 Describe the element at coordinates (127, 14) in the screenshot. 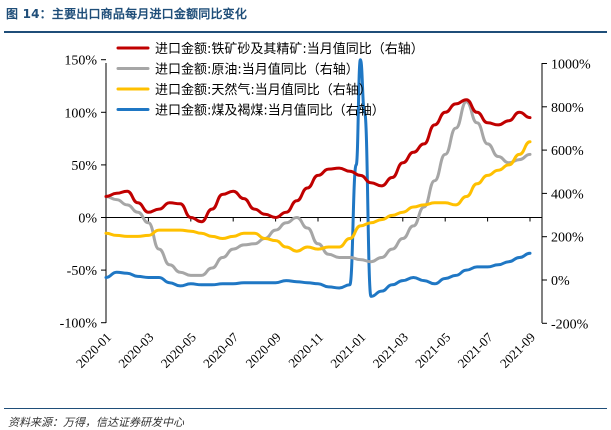

I see `figure-title: 图 14：主要出口商品每月进口金额同比变化` at that location.